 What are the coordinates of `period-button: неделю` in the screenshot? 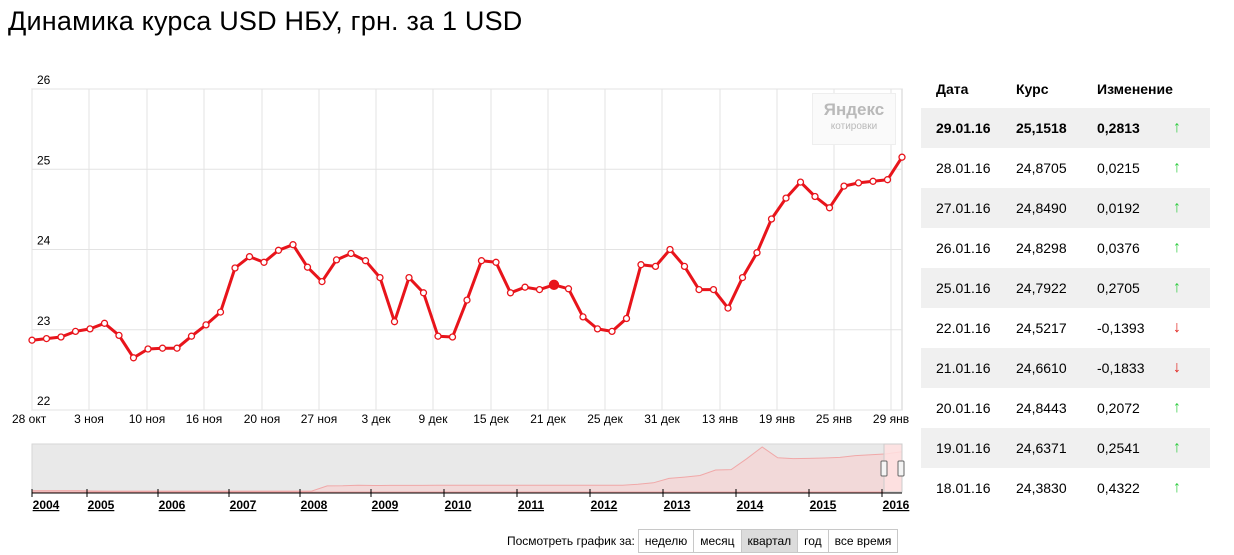 It's located at (666, 541).